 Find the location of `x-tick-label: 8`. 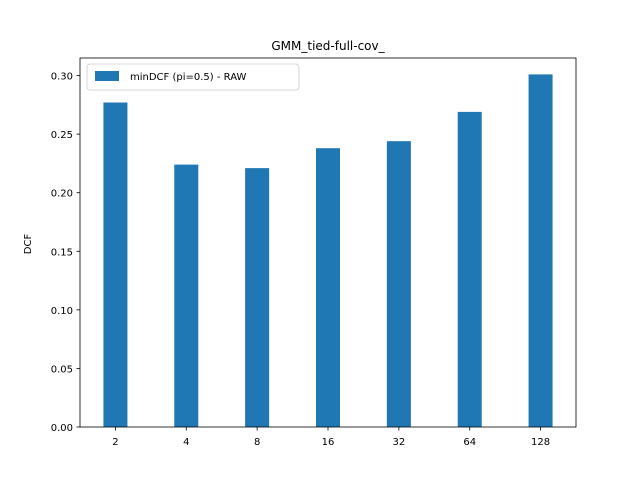

x-tick-label: 8 is located at coordinates (257, 442).